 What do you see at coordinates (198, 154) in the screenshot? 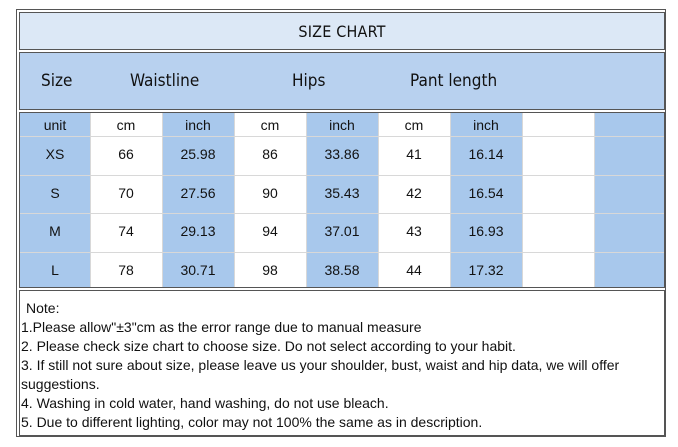
I see `table-cell-waist-inch: 25.98` at bounding box center [198, 154].